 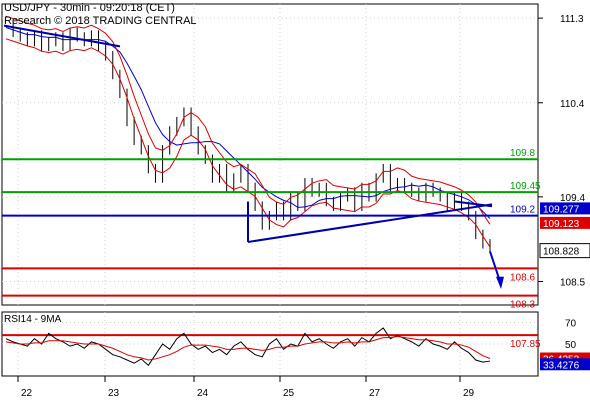 I want to click on x-tick-label: 25, so click(x=289, y=393).